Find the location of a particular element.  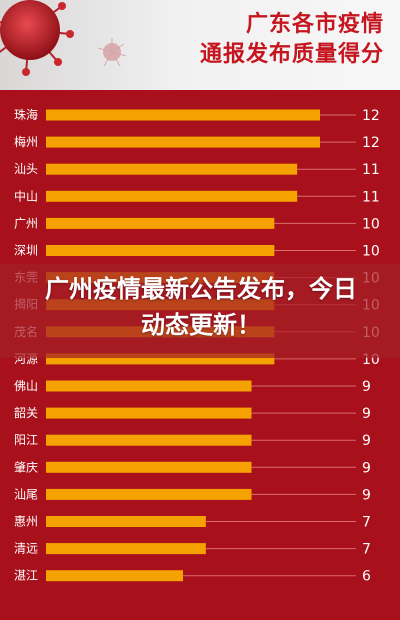

category-label: 肇庆 is located at coordinates (26, 466).